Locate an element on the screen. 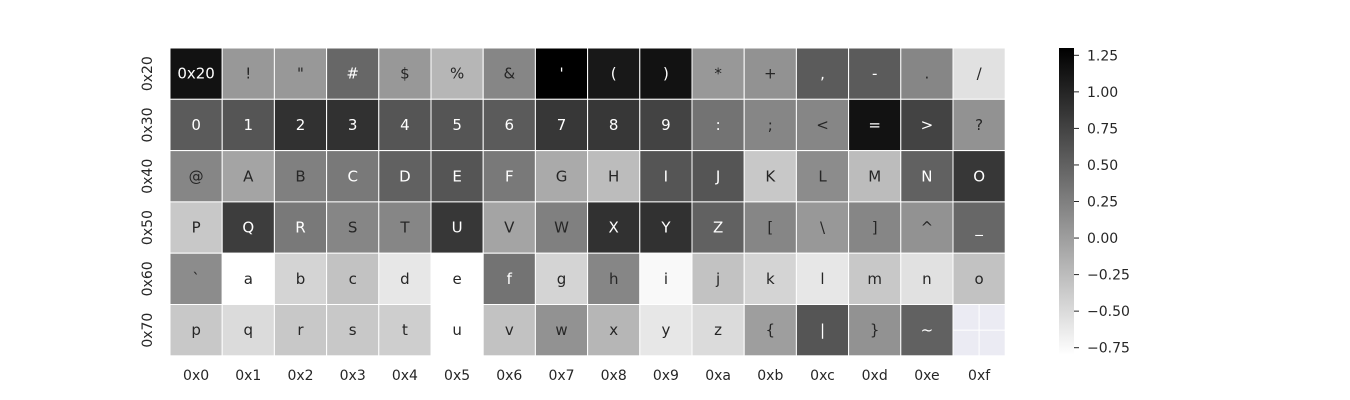 The image size is (1350, 400). cell-annotation: V is located at coordinates (509, 228).